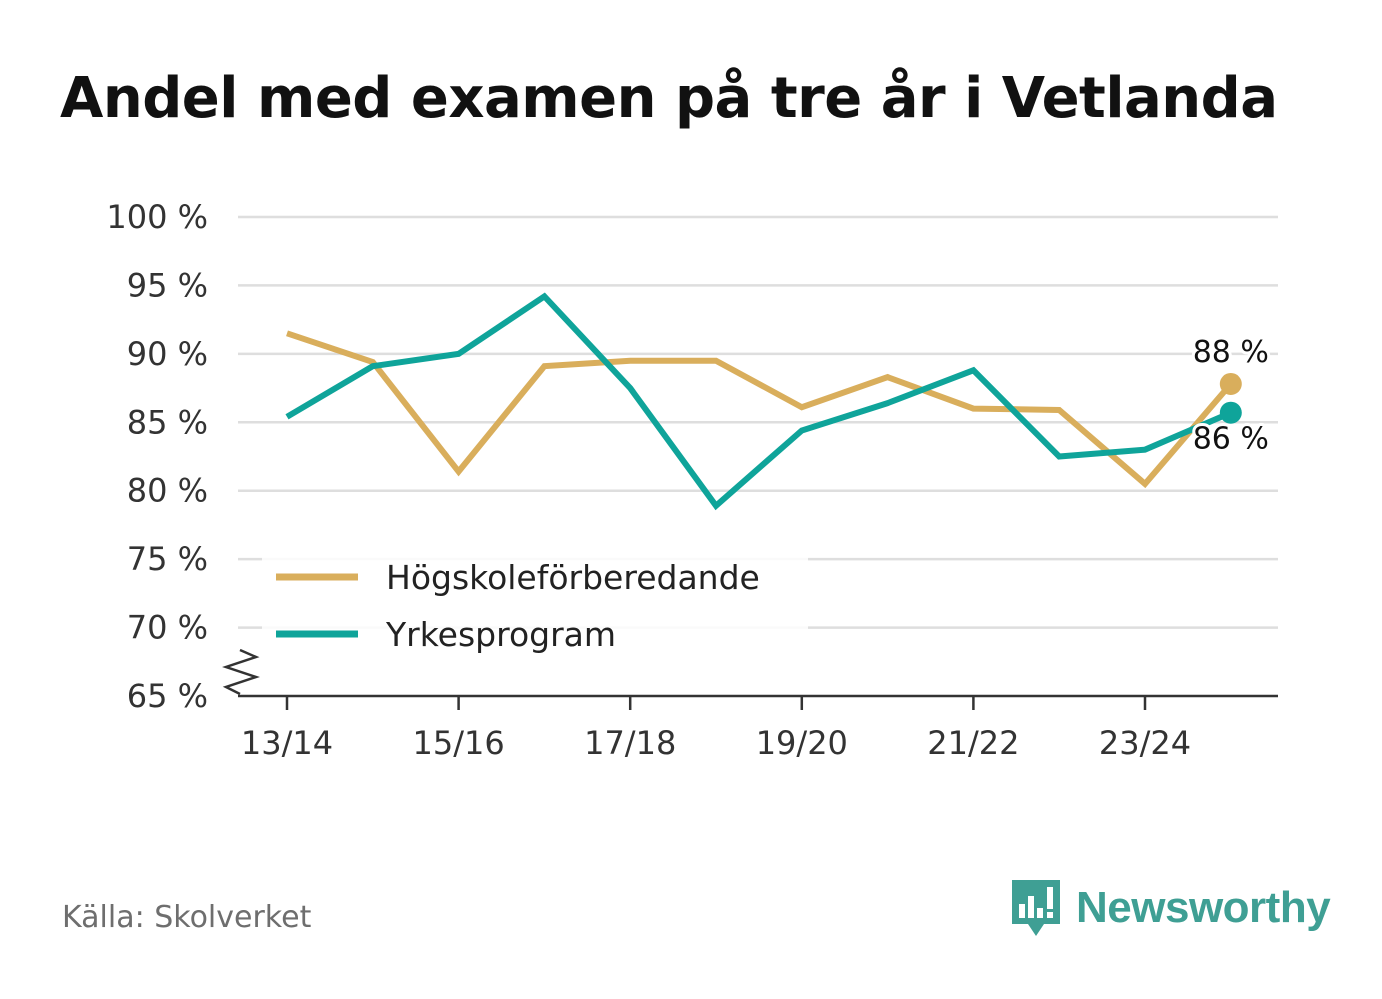  I want to click on x-tick-label: 21/22, so click(973, 743).